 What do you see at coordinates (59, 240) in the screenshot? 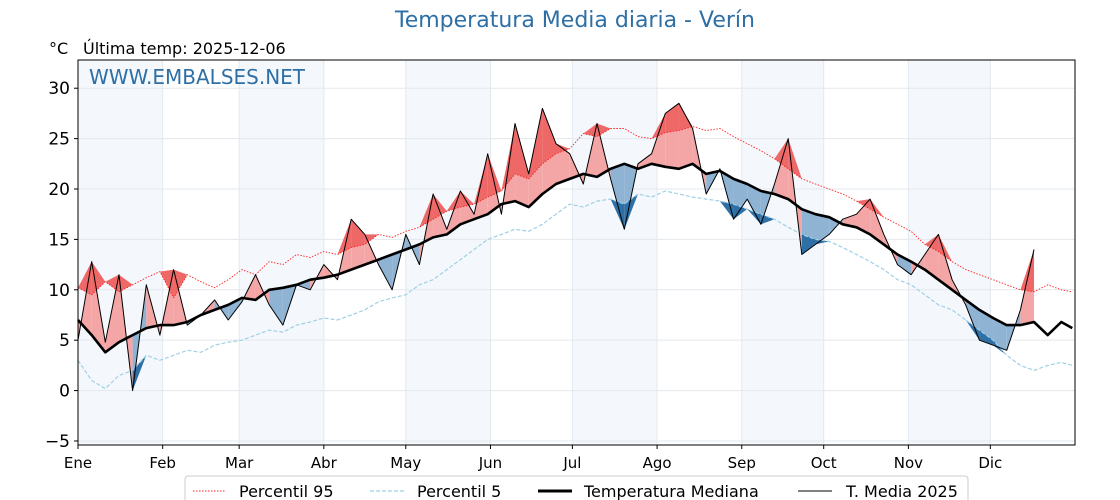
I see `y-tick-label: 15` at bounding box center [59, 240].